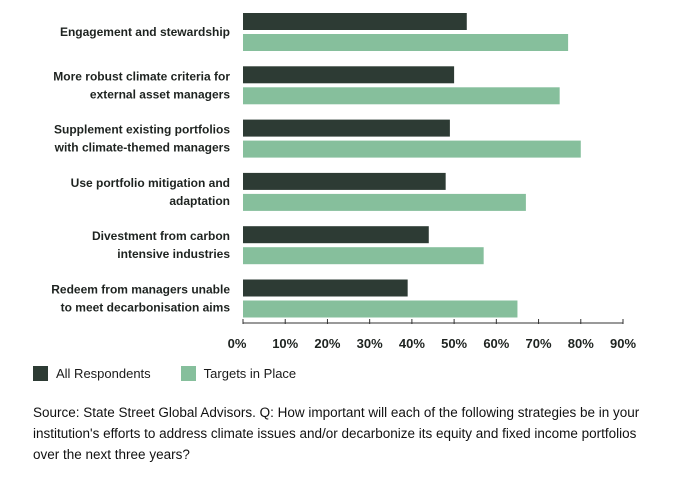 Image resolution: width=673 pixels, height=484 pixels. What do you see at coordinates (188, 373) in the screenshot?
I see `legend-swatch-targets-in-place` at bounding box center [188, 373].